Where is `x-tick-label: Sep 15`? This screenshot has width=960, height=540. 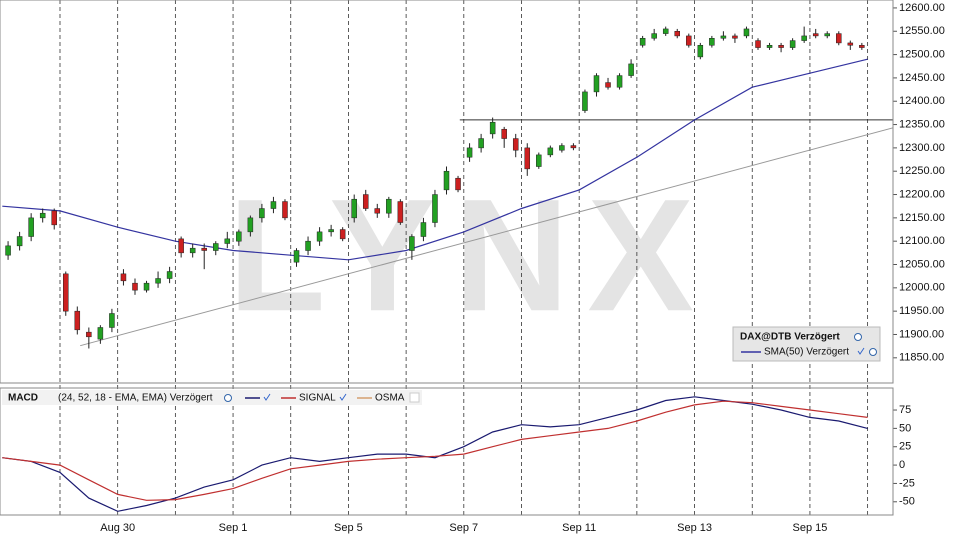 x-tick-label: Sep 15 is located at coordinates (809, 528).